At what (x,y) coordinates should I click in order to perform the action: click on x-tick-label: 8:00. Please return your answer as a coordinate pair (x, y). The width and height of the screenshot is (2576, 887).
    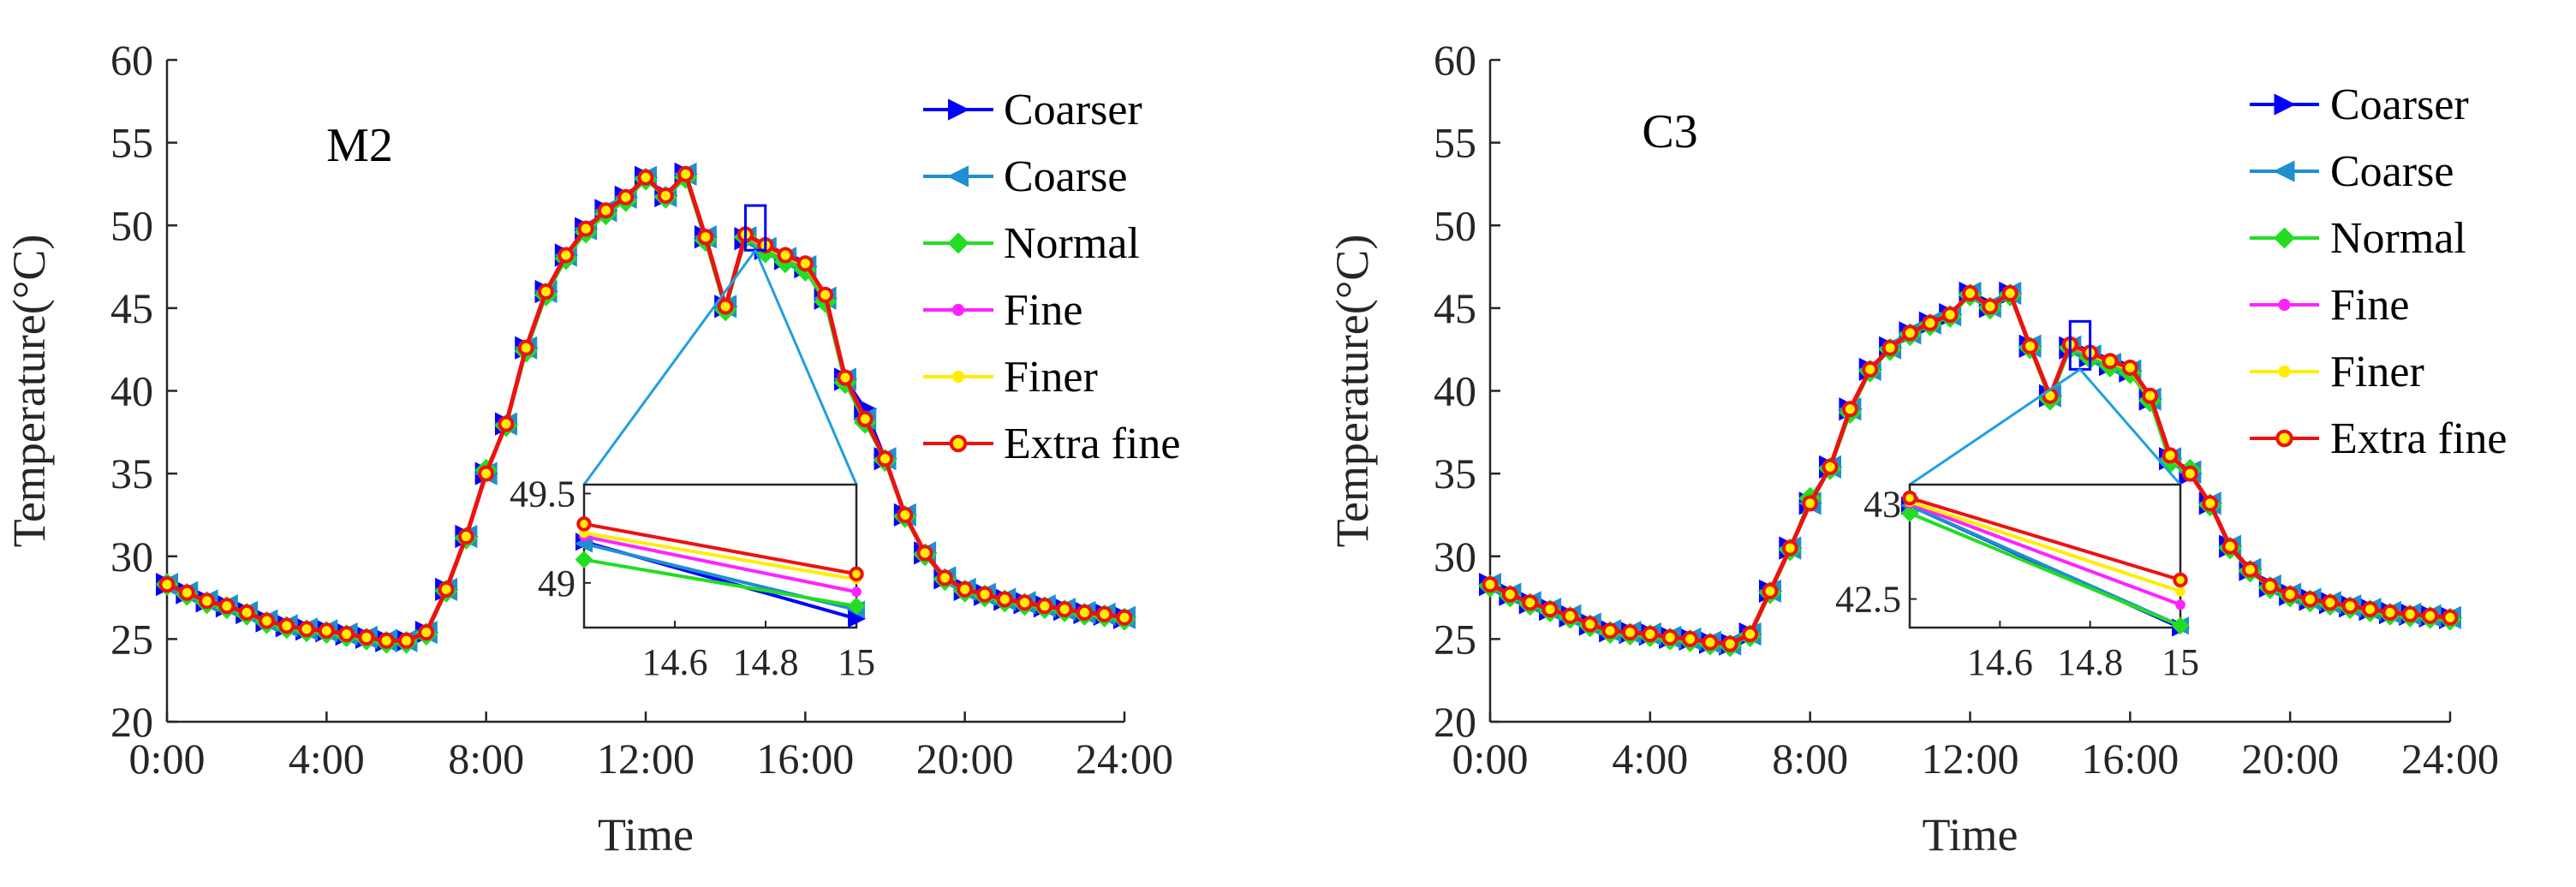
    Looking at the image, I should click on (1810, 759).